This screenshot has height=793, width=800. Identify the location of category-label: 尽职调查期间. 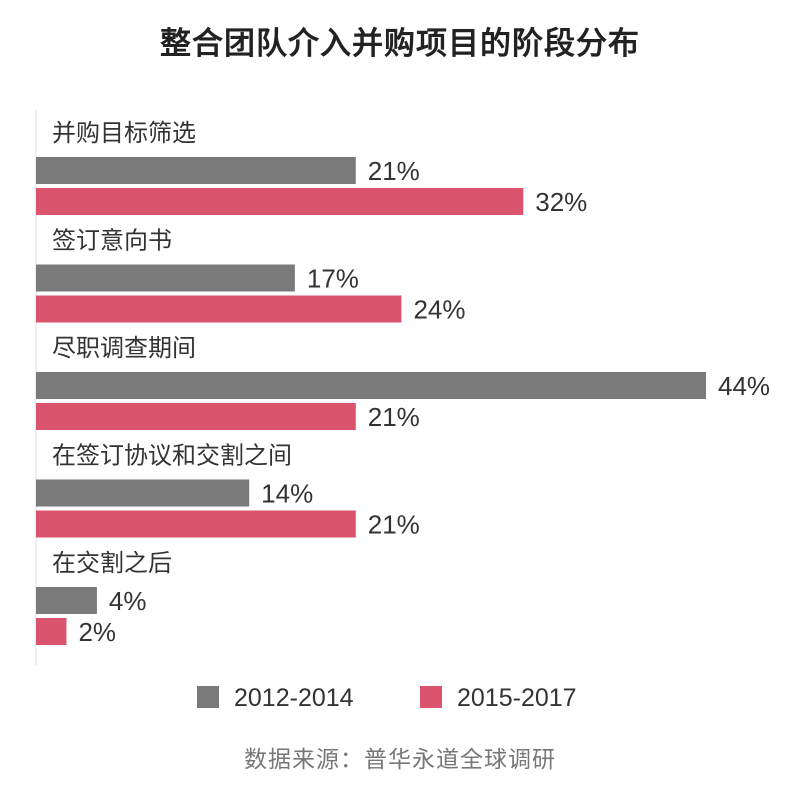
(124, 348).